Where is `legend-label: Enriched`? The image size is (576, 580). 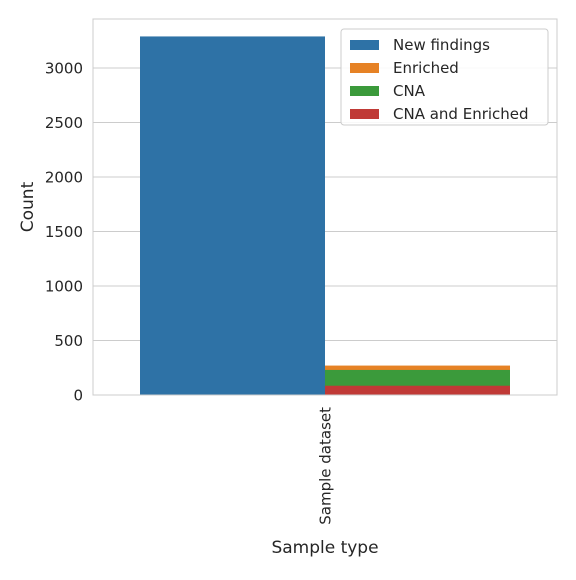 legend-label: Enriched is located at coordinates (426, 68).